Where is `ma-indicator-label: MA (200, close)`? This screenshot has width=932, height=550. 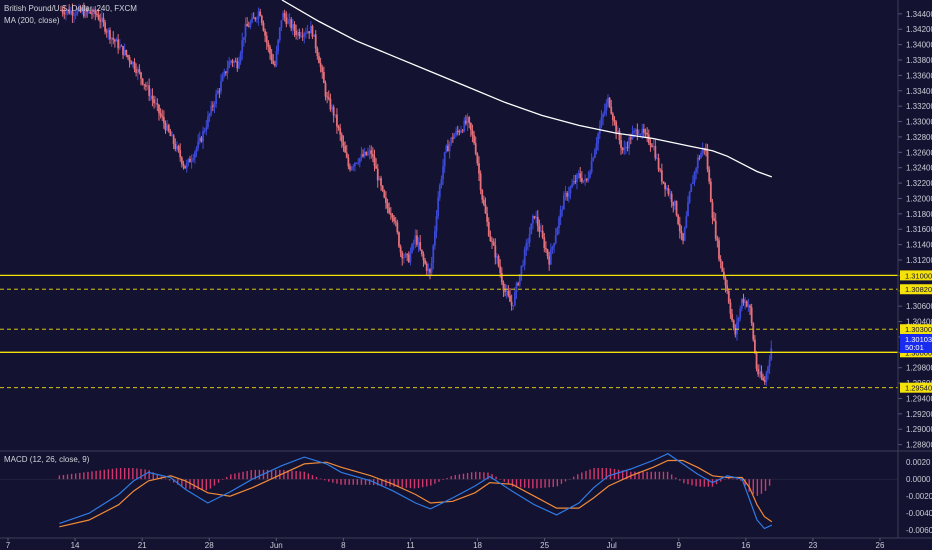 ma-indicator-label: MA (200, close) is located at coordinates (32, 20).